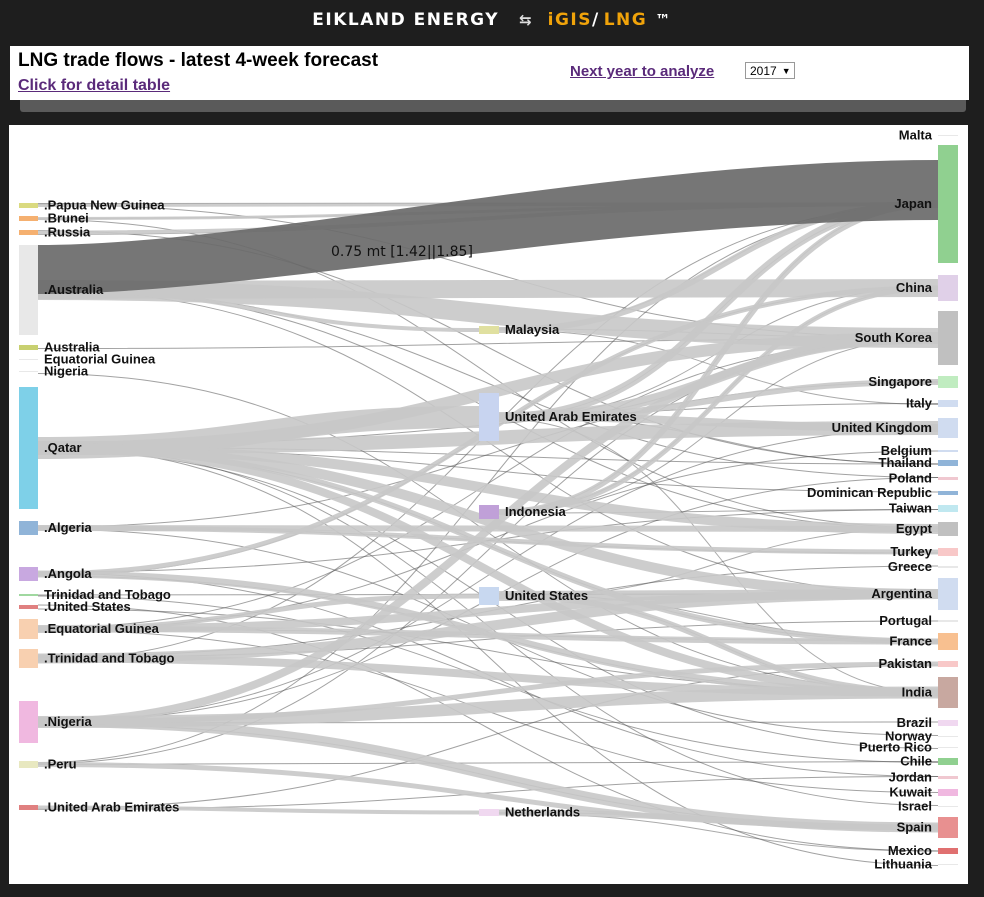 This screenshot has height=897, width=984. What do you see at coordinates (948, 827) in the screenshot?
I see `dest-node-spain` at bounding box center [948, 827].